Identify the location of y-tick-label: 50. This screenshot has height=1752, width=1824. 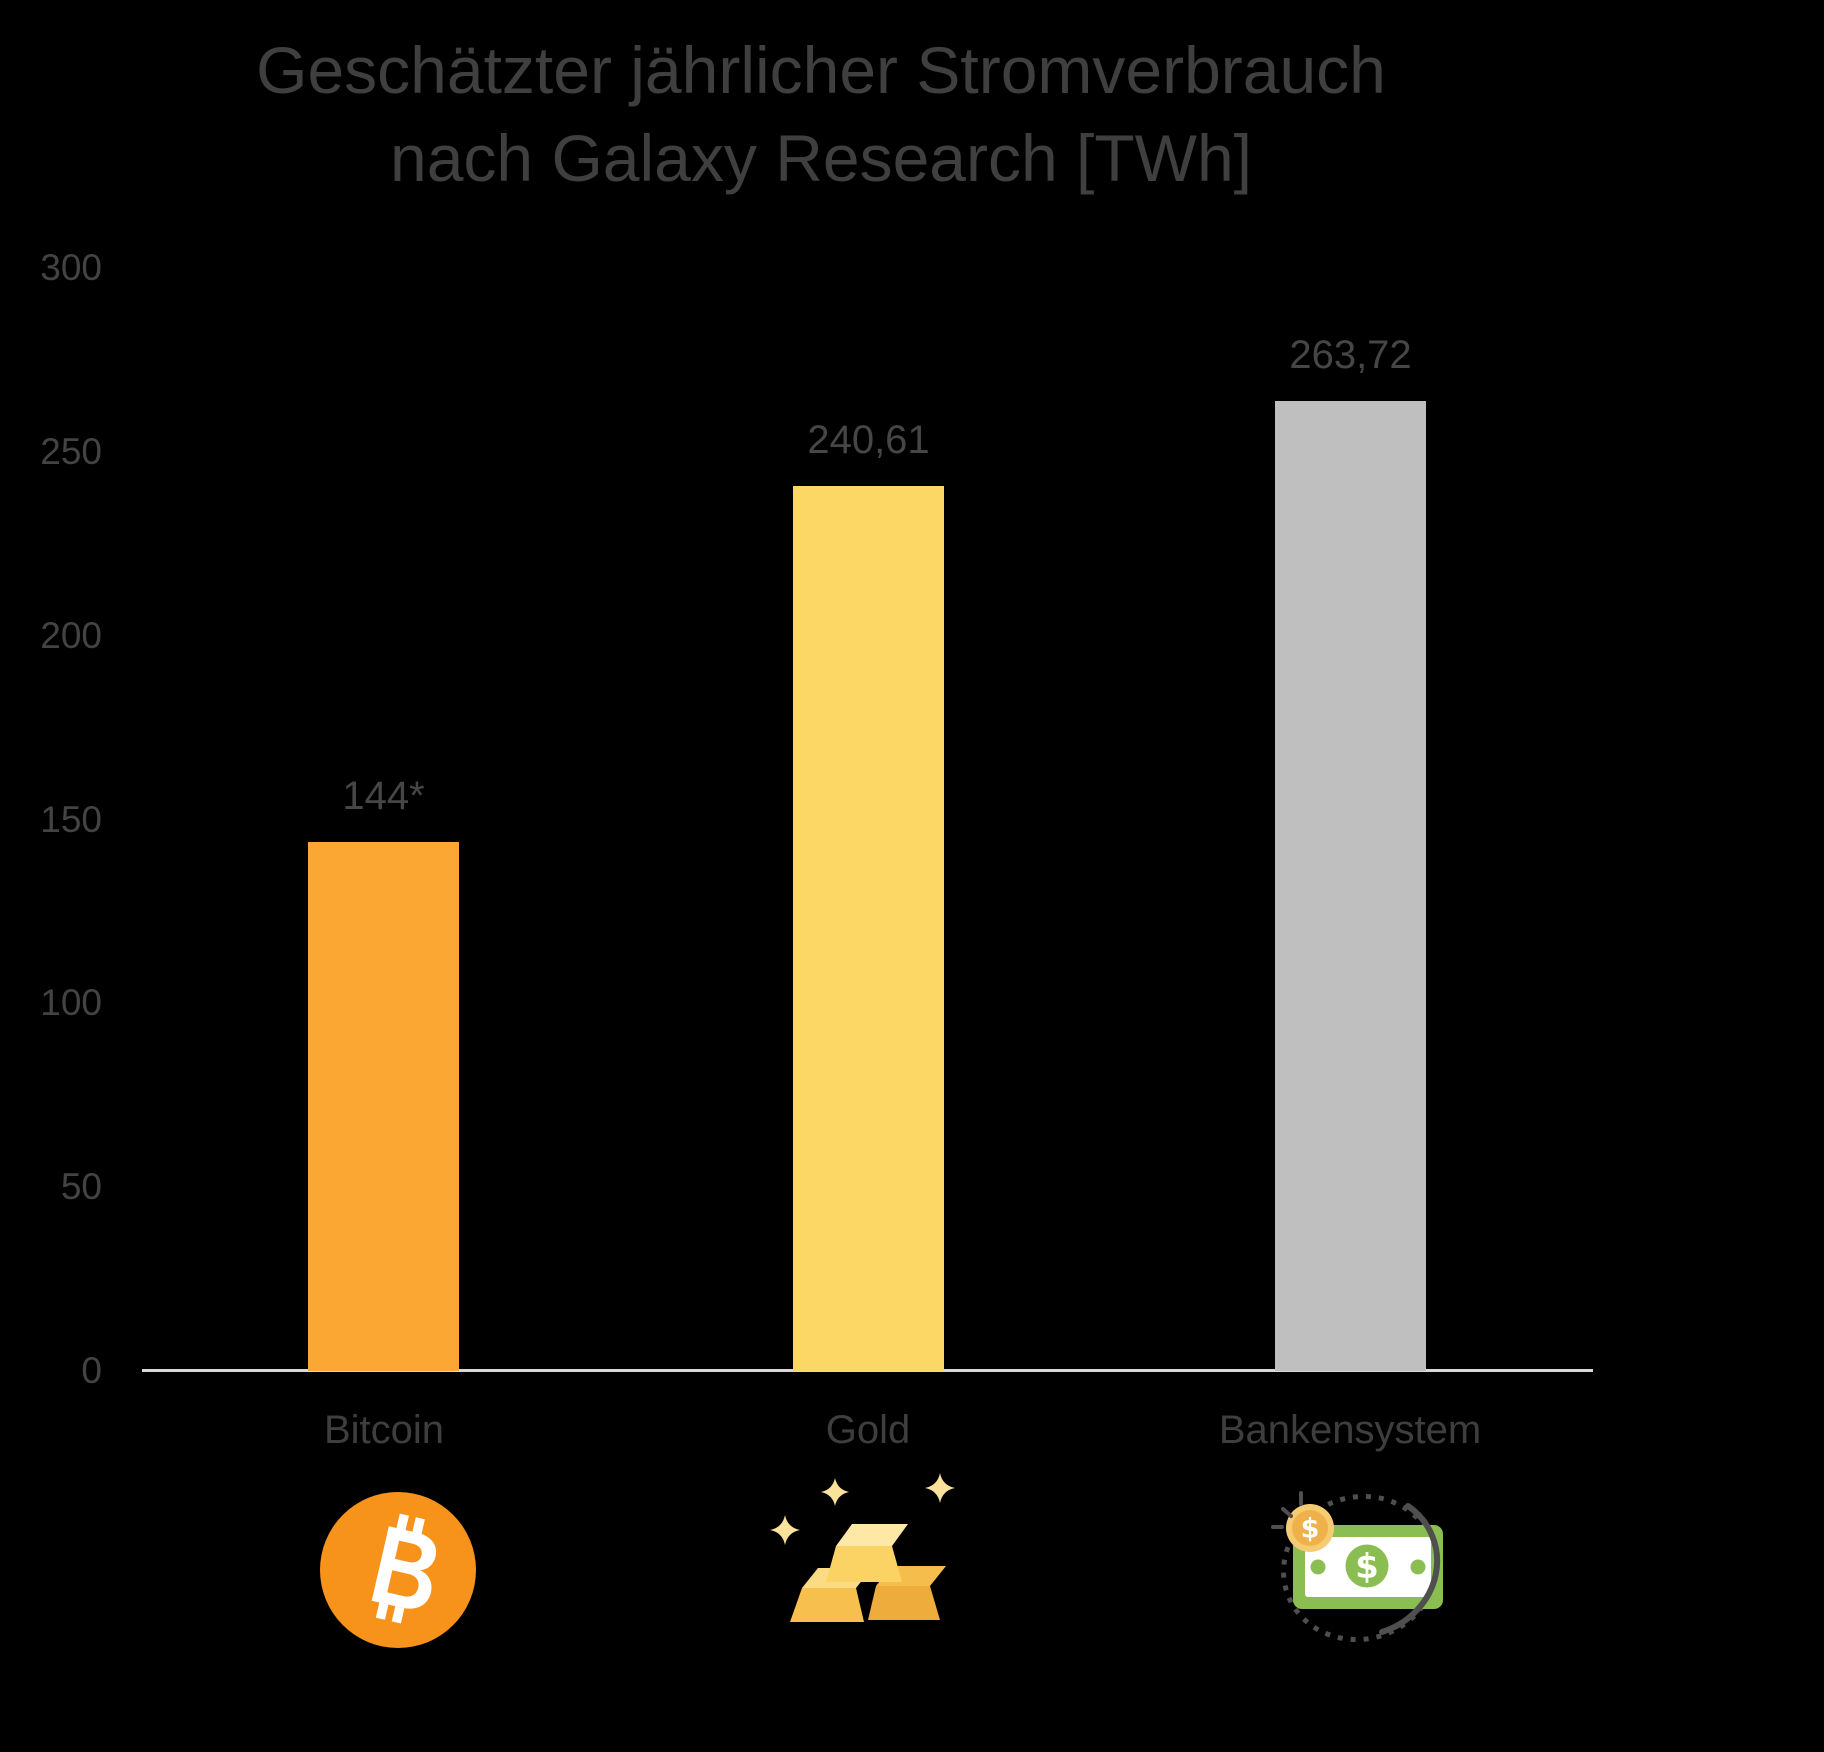
(81, 1187).